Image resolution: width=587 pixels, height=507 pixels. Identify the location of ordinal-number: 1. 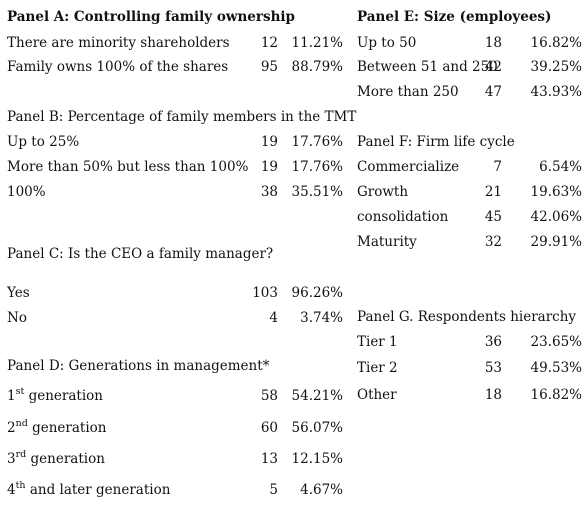
(11, 396).